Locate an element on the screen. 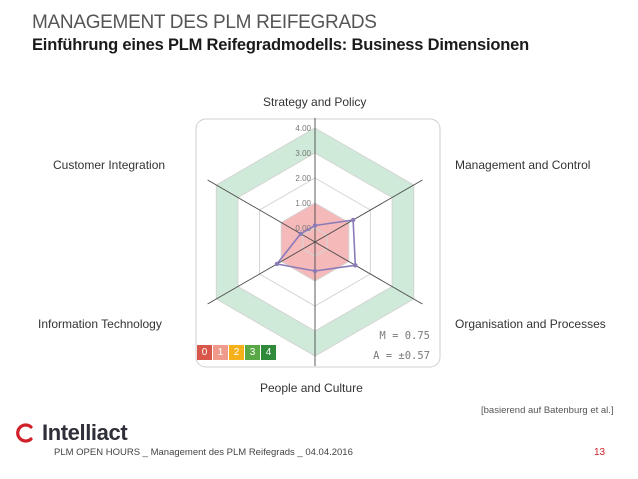  legend-level-1: 1 is located at coordinates (220, 352).